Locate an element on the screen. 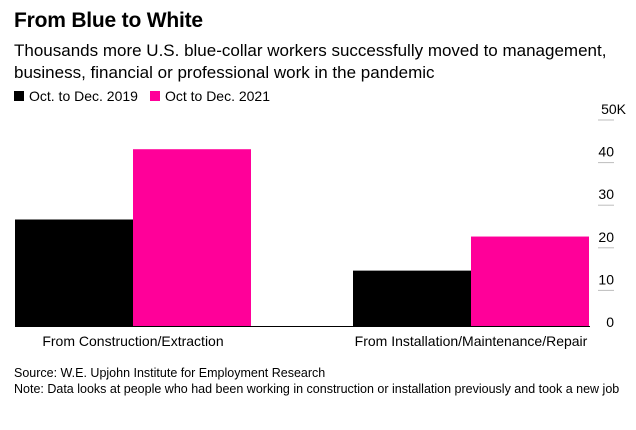 The height and width of the screenshot is (430, 636). legend-swatch-2019 is located at coordinates (19, 96).